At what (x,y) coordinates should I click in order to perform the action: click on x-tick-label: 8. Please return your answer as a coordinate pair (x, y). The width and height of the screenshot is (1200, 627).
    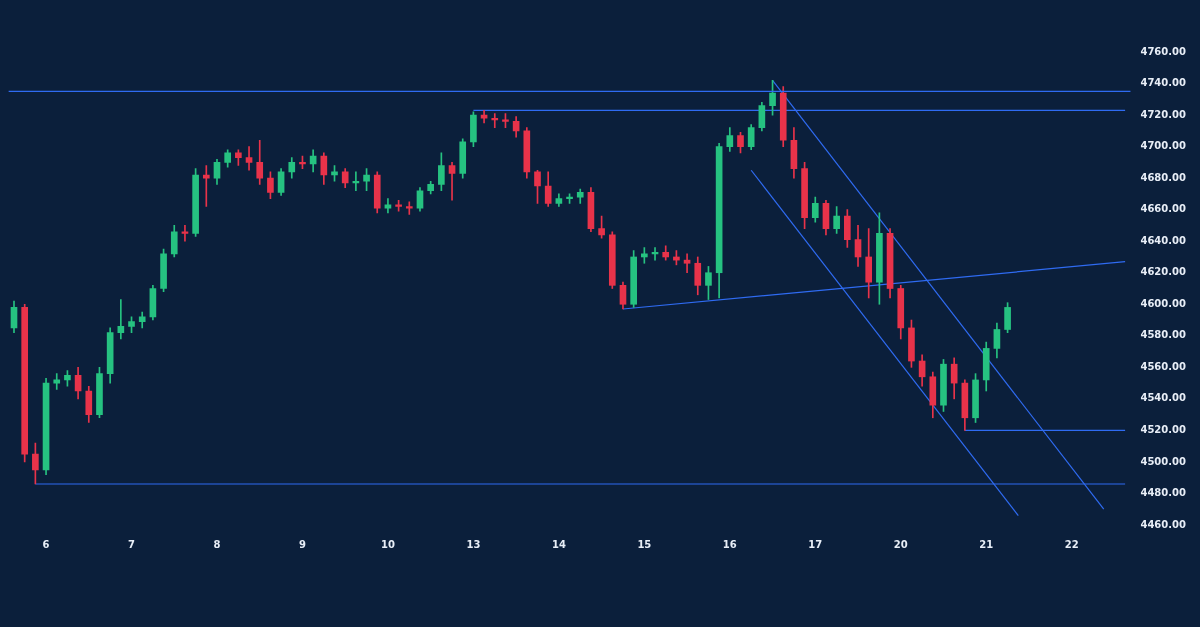
    Looking at the image, I should click on (217, 544).